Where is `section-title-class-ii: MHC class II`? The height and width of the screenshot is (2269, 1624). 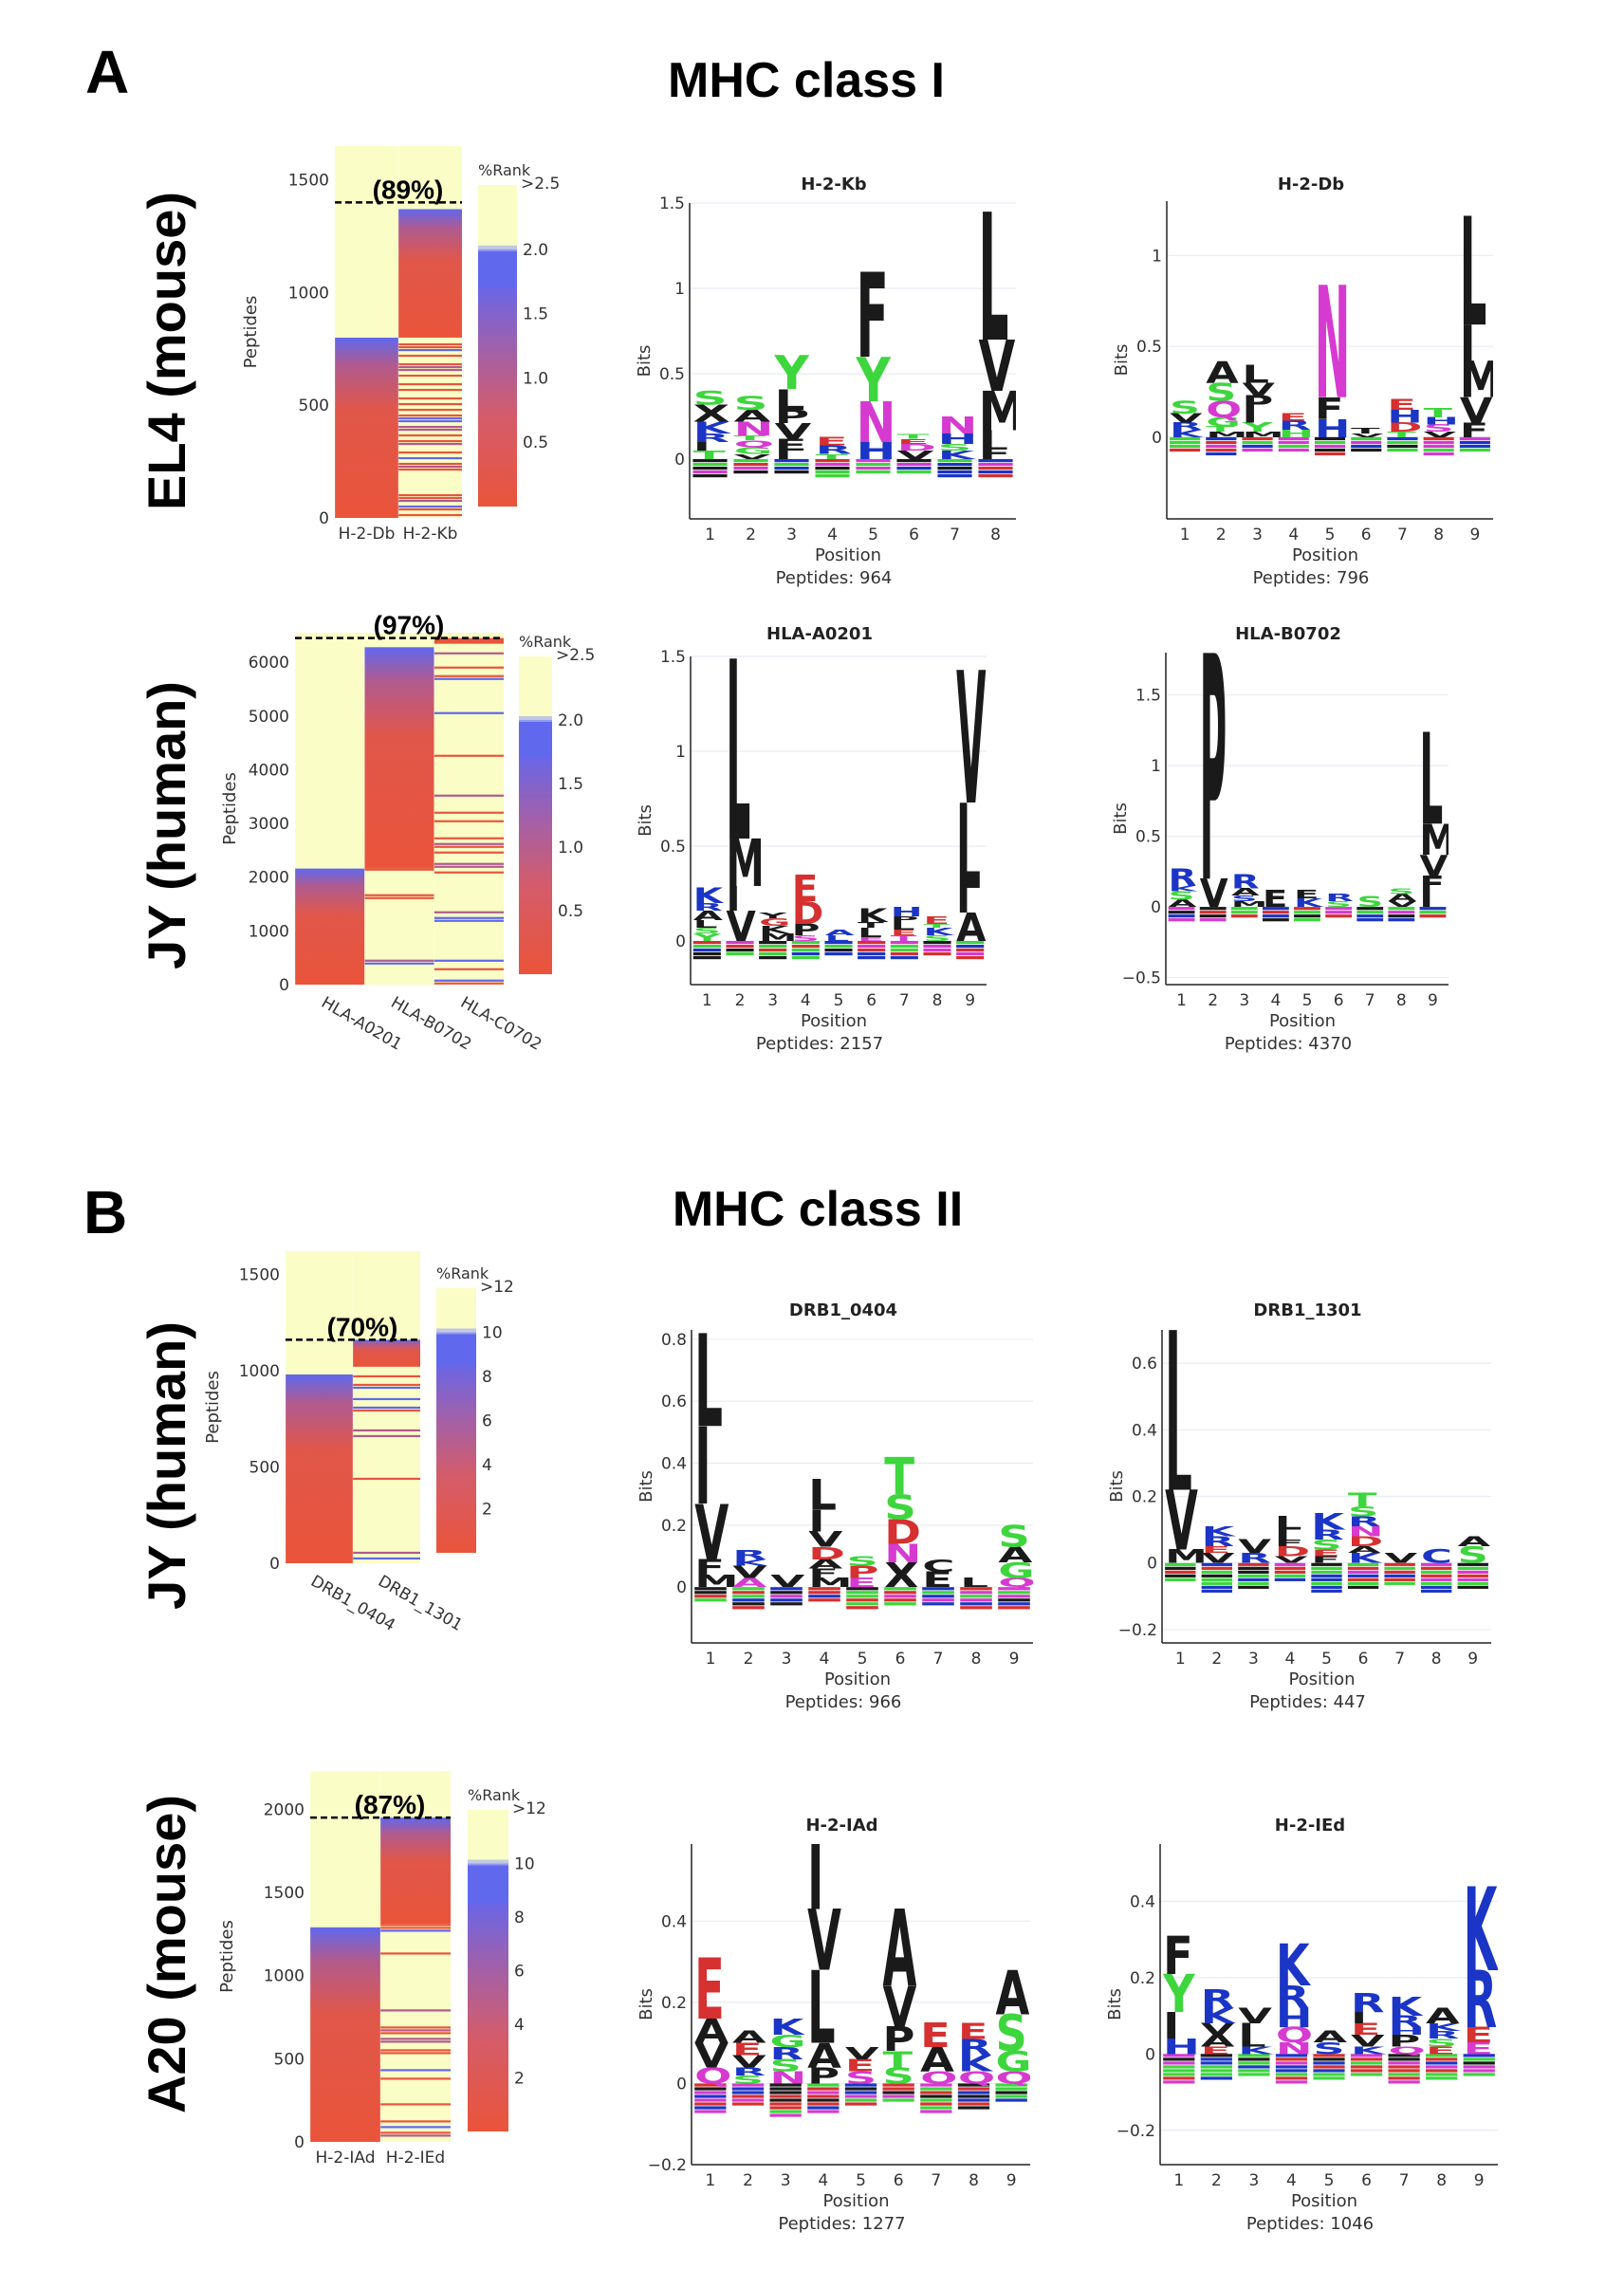 section-title-class-ii: MHC class II is located at coordinates (818, 1209).